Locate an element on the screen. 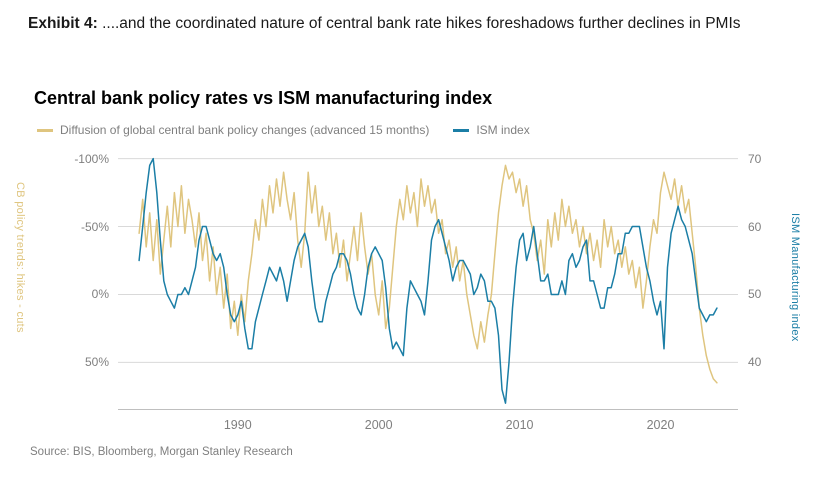  y-axis-right-tick-label: 60 is located at coordinates (755, 226).